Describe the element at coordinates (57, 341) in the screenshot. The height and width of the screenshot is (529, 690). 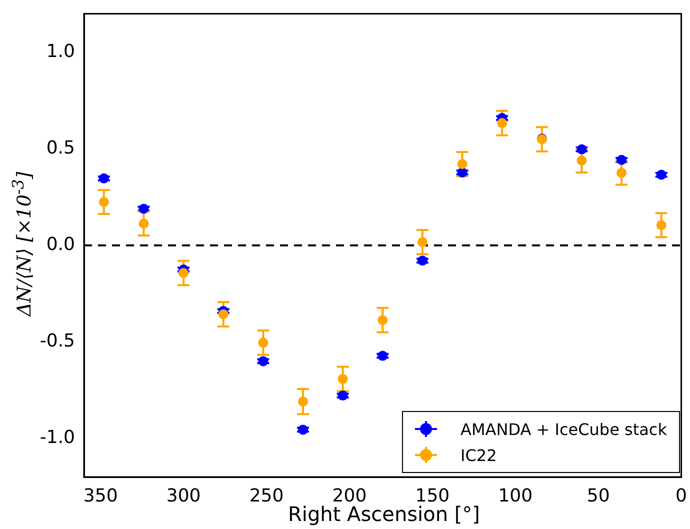
I see `y-tick-label: -0.5` at that location.